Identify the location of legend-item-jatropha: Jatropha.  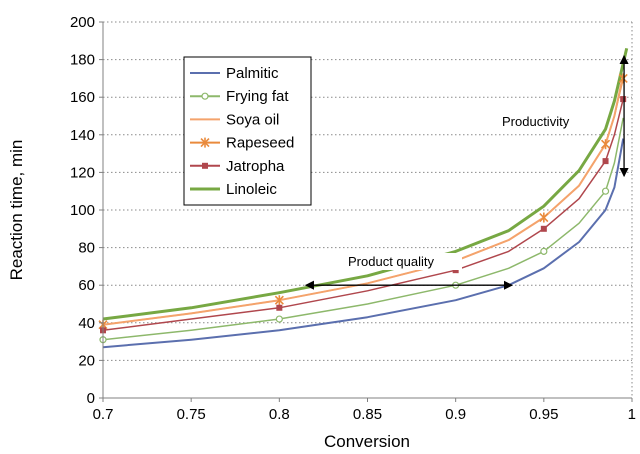
(237, 166).